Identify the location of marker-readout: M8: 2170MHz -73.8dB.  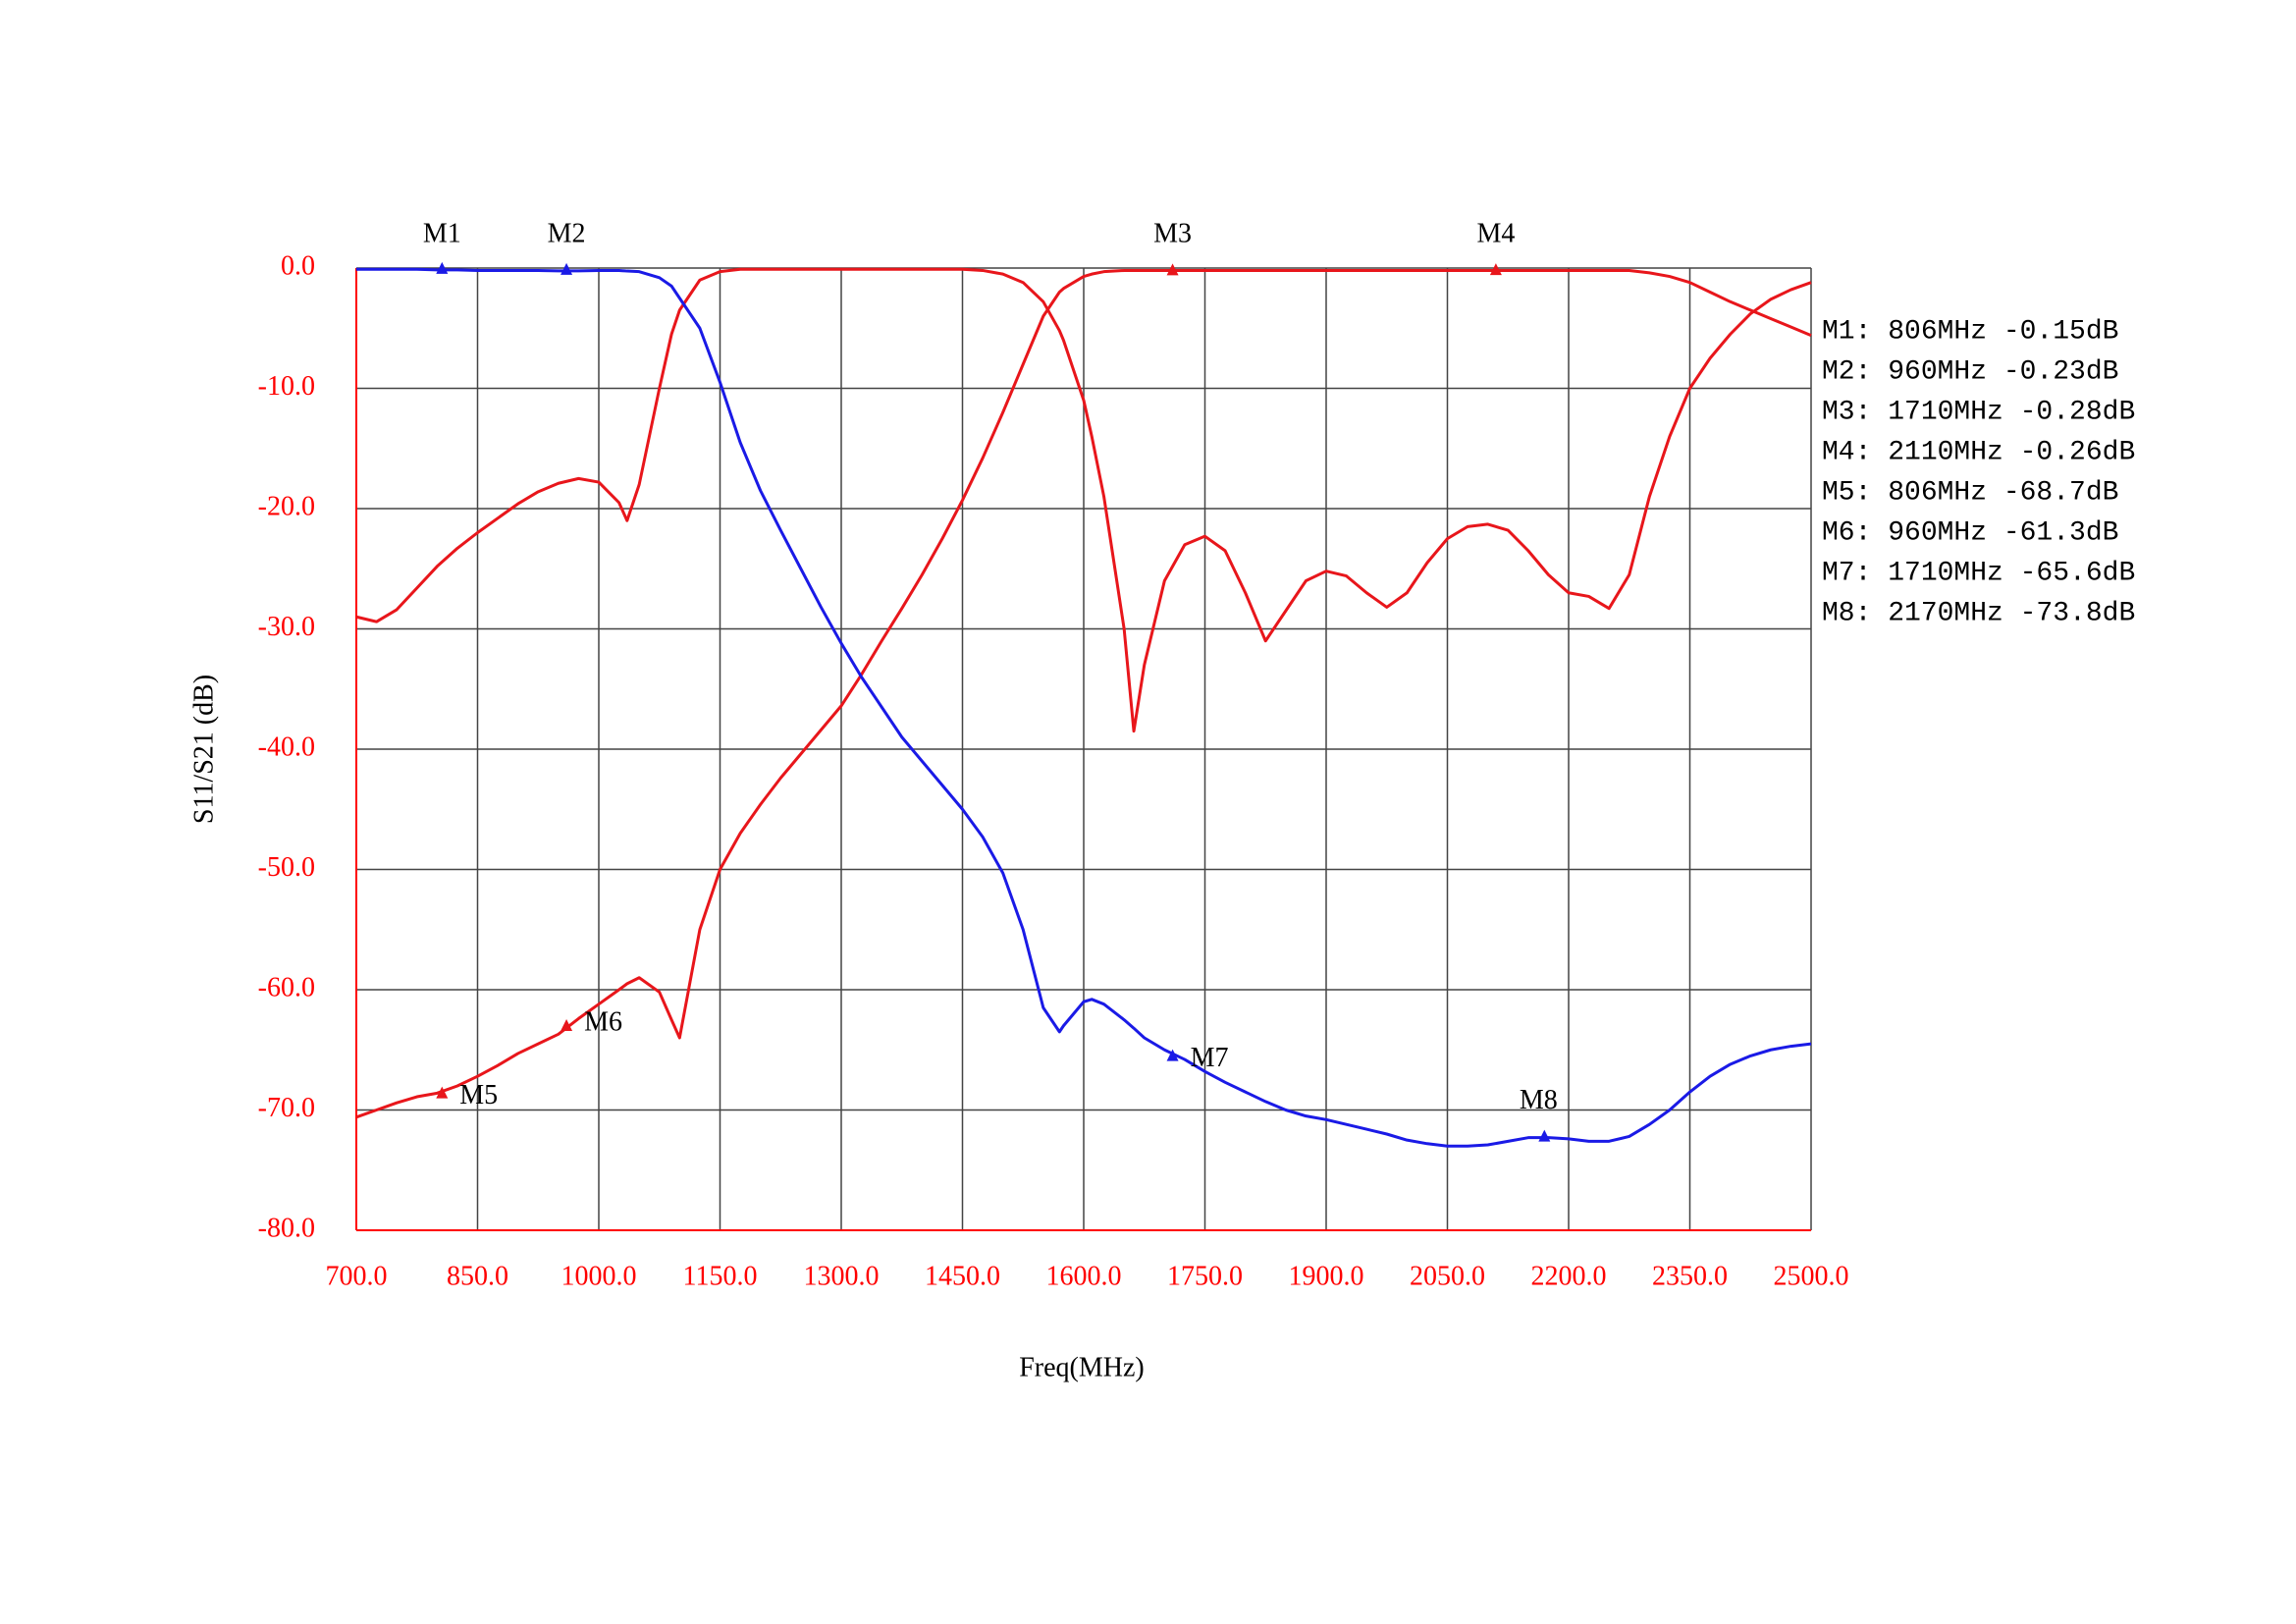
(1978, 613).